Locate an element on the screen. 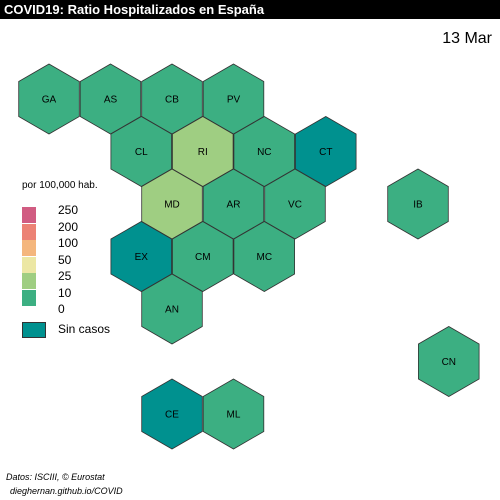  region-nc: NC is located at coordinates (264, 151).